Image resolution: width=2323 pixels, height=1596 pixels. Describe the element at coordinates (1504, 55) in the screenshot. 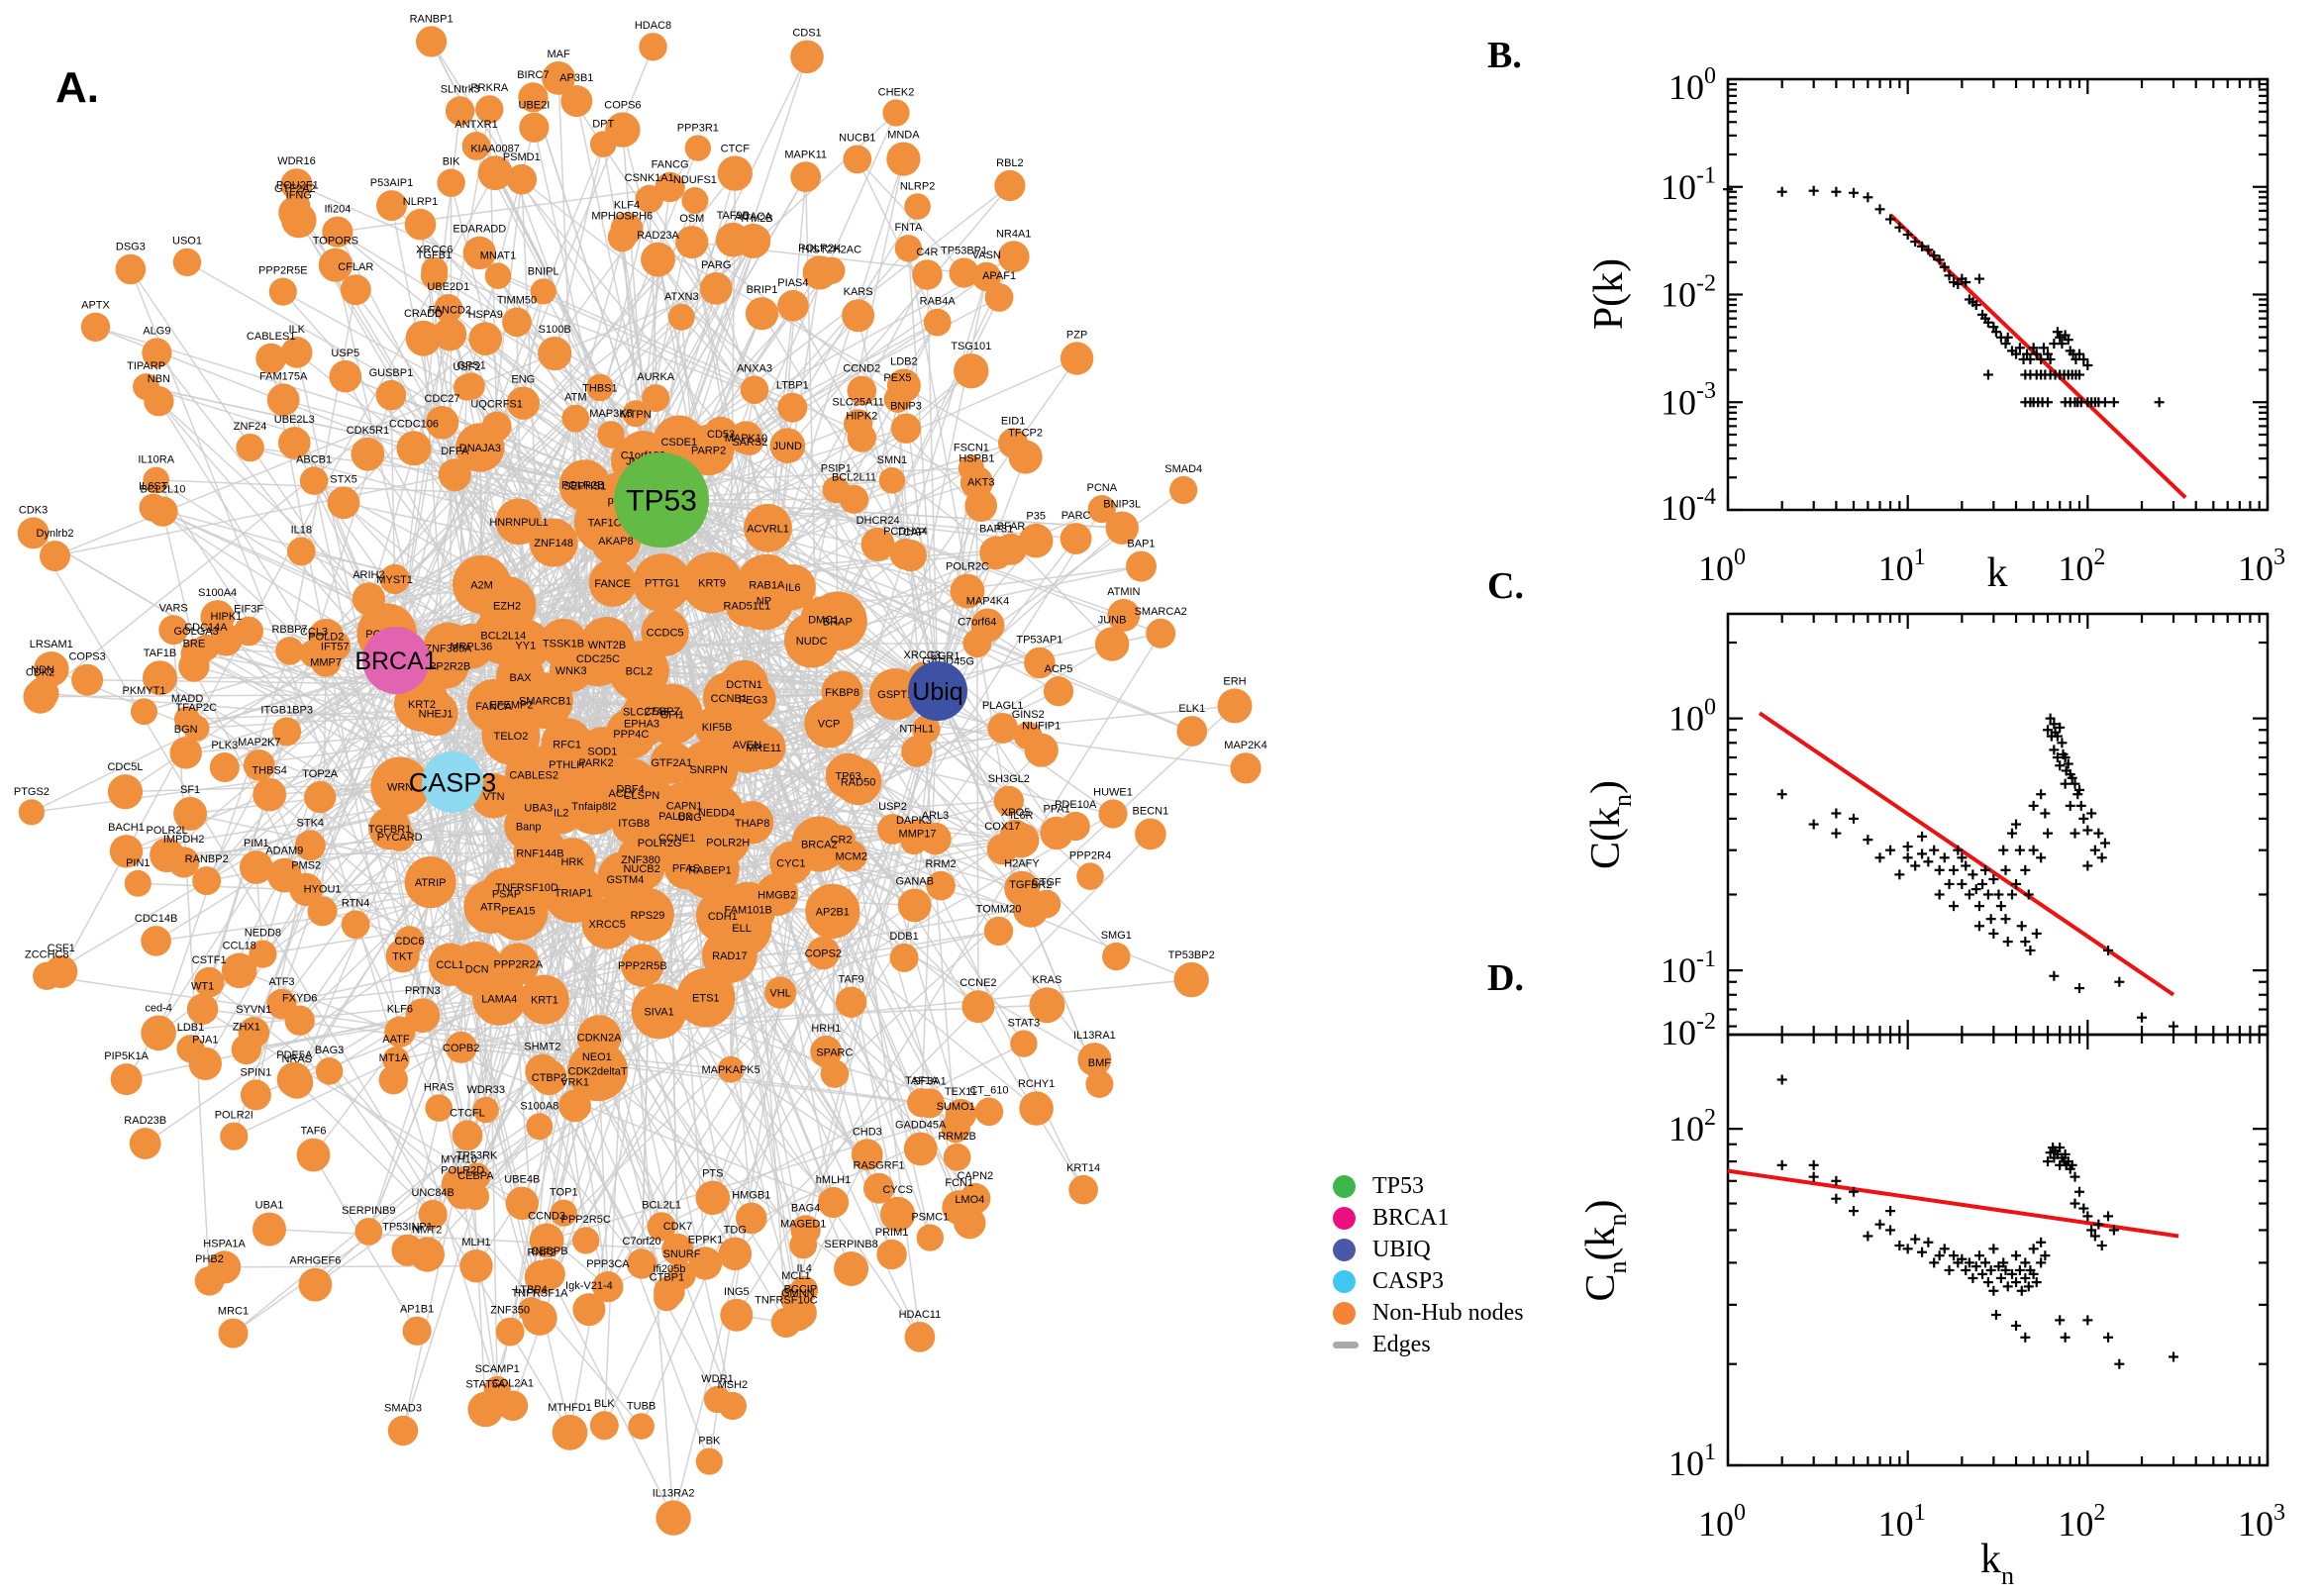

I see `panel-b-label: B.` at that location.